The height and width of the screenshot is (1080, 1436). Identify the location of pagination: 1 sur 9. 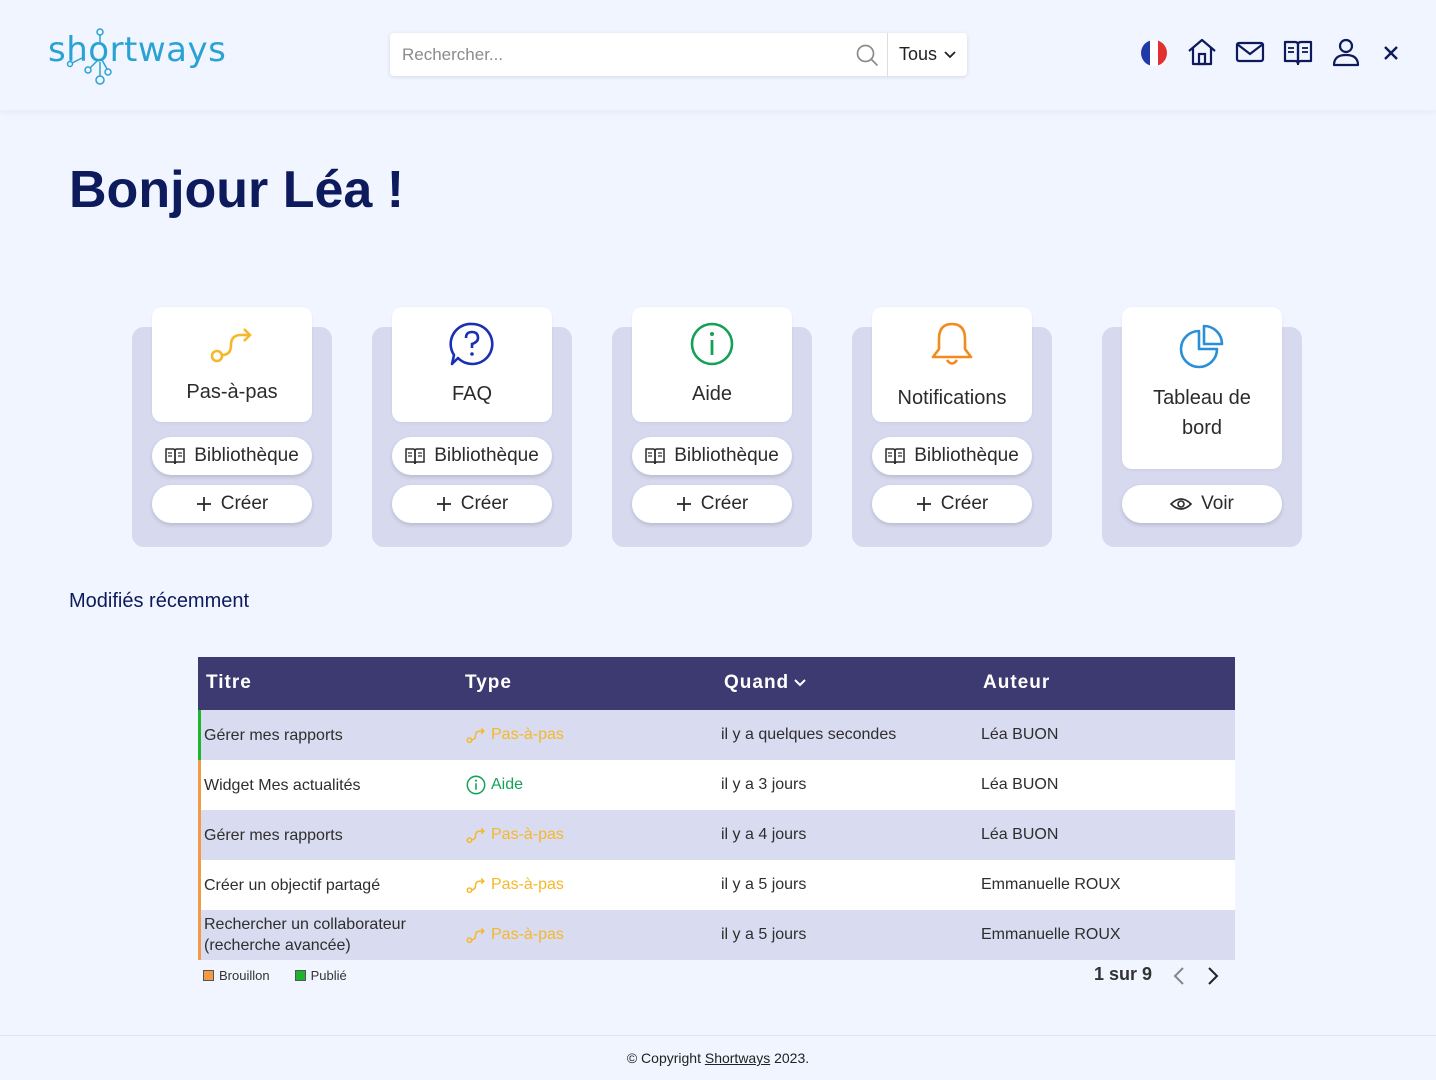
(1156, 976).